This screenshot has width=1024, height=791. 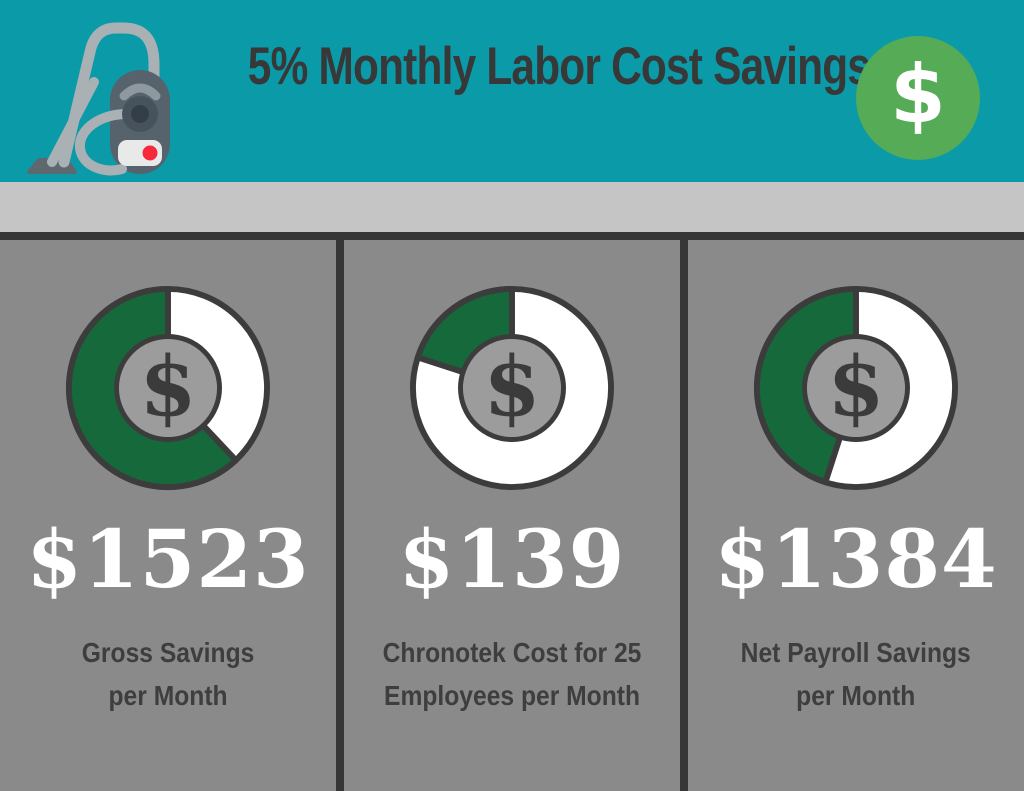 I want to click on amount-gross-savings: $1523, so click(x=168, y=559).